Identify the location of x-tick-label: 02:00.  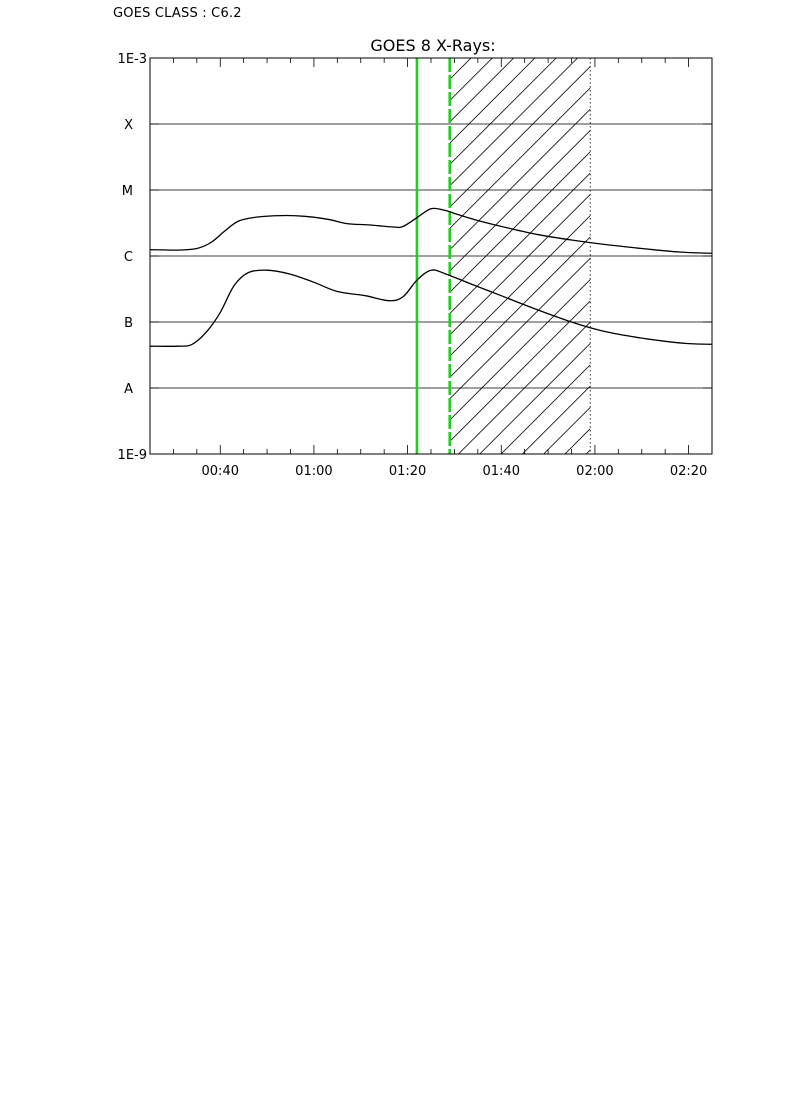
(594, 471).